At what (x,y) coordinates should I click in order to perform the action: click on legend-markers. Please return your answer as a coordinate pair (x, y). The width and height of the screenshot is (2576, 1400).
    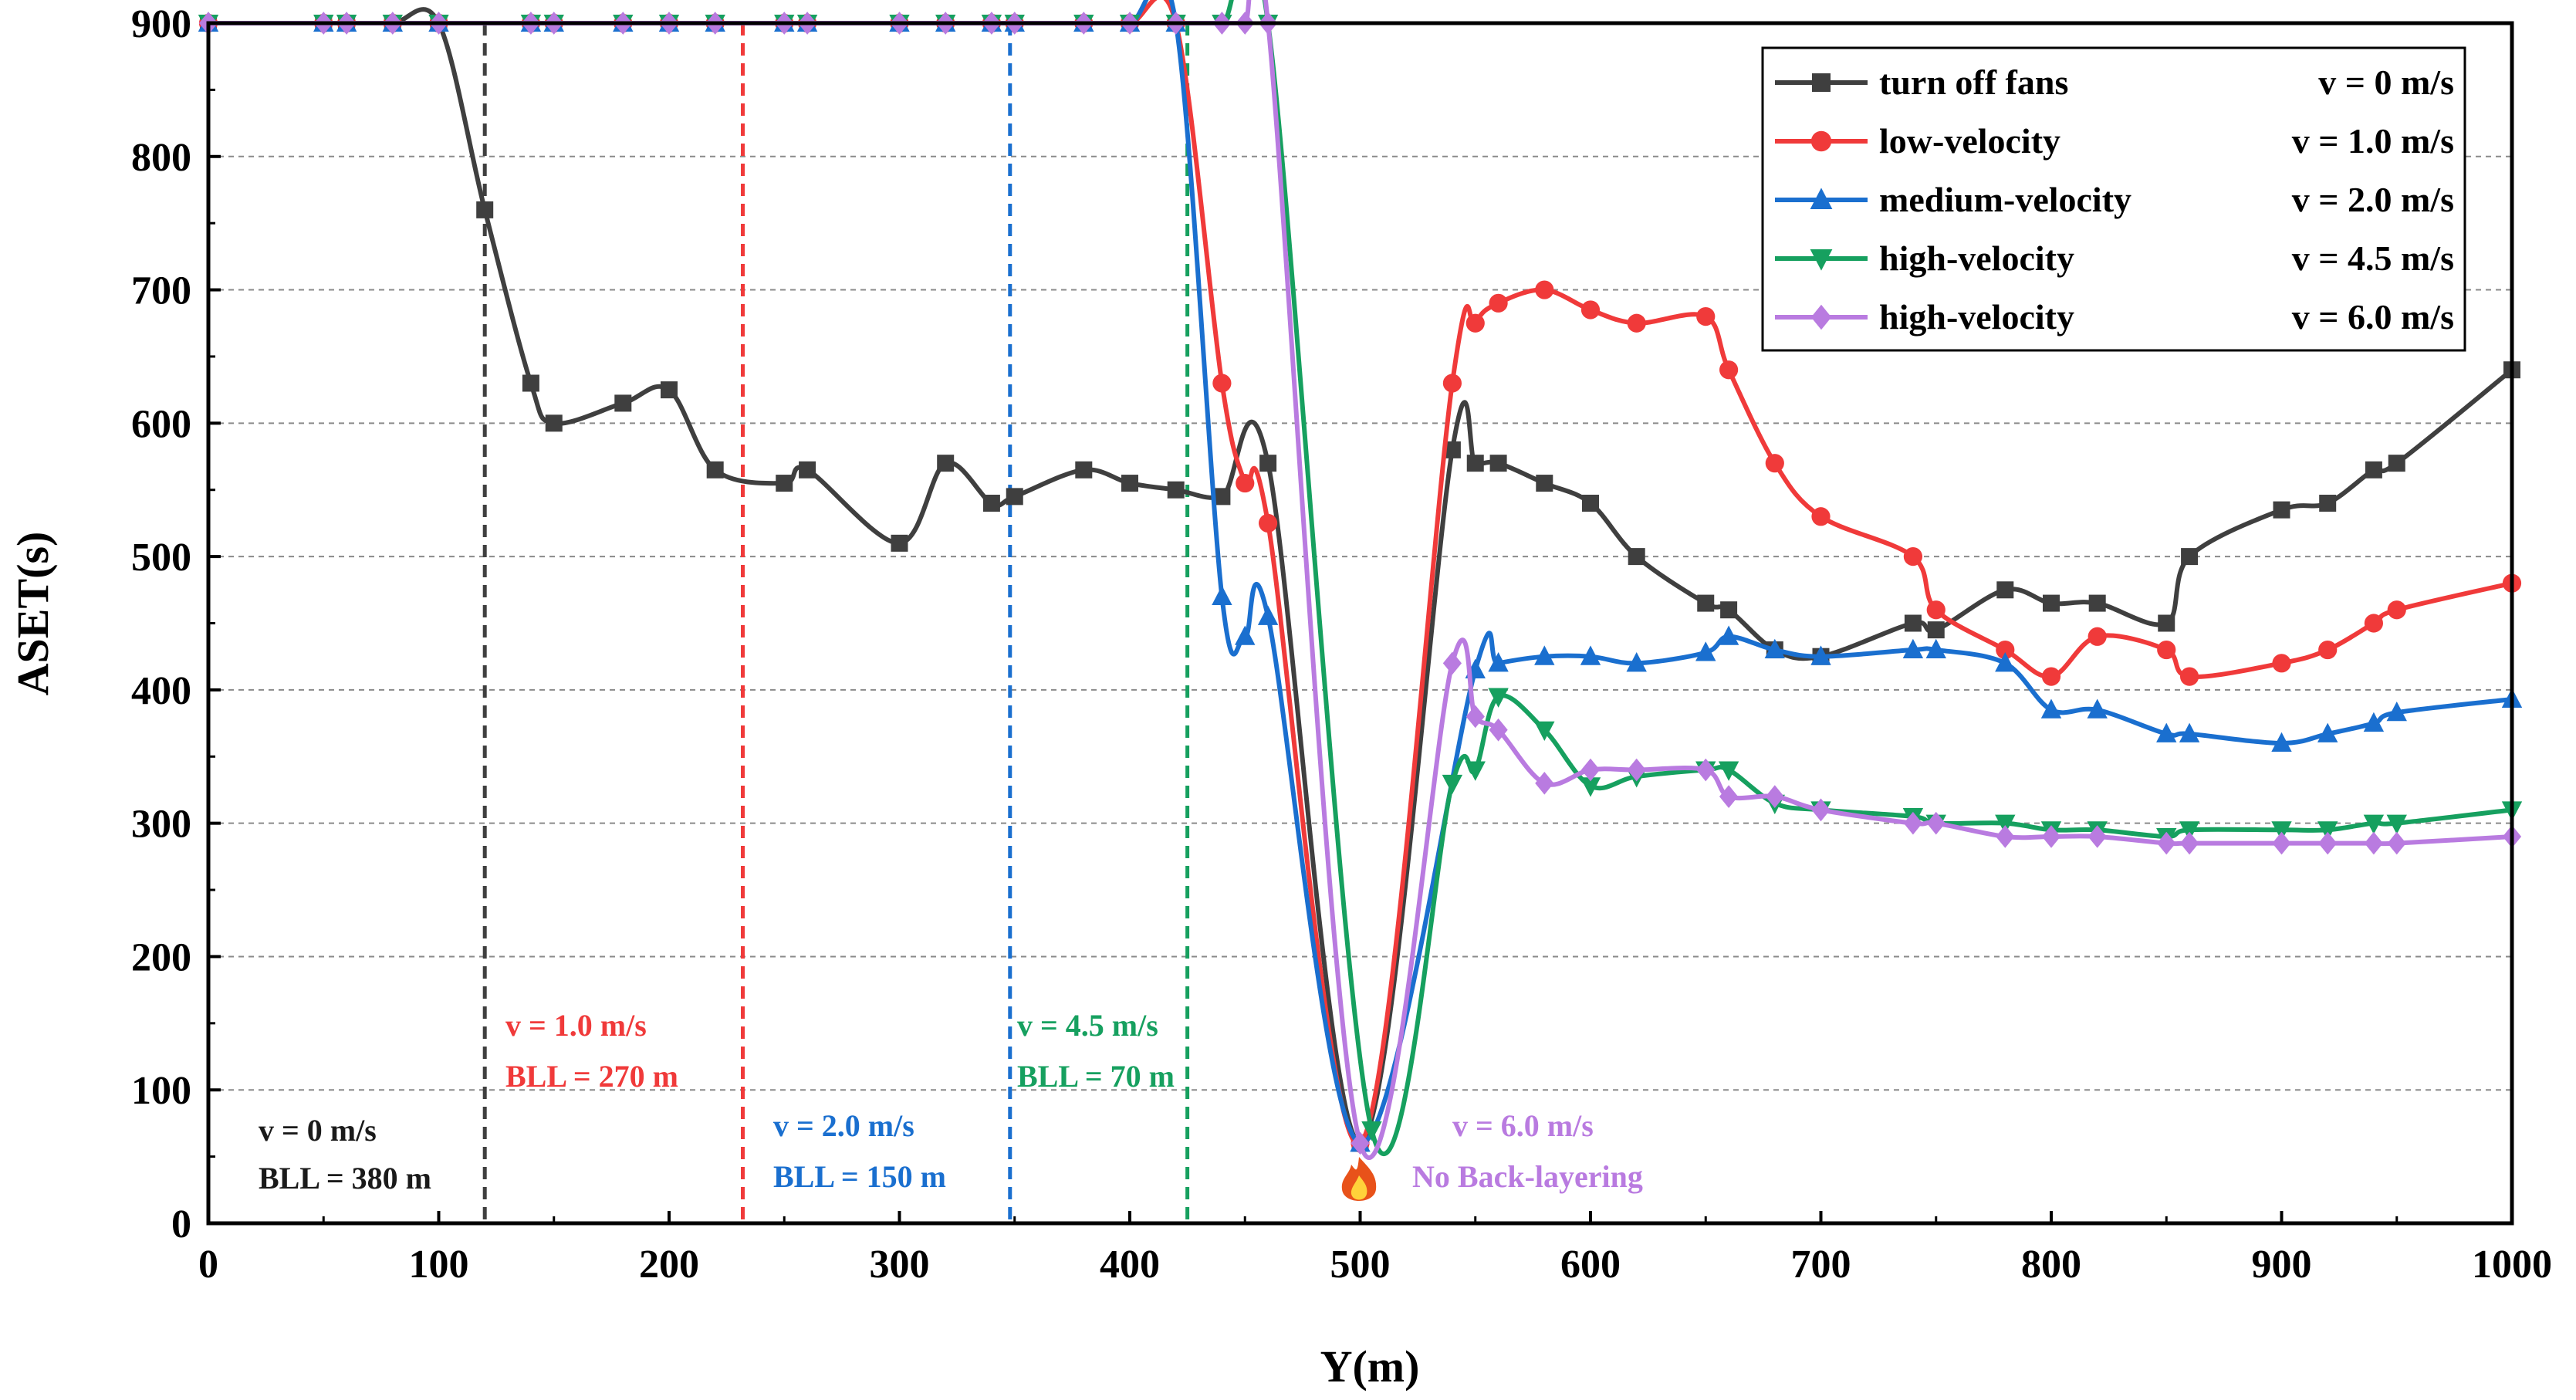
    Looking at the image, I should click on (1821, 202).